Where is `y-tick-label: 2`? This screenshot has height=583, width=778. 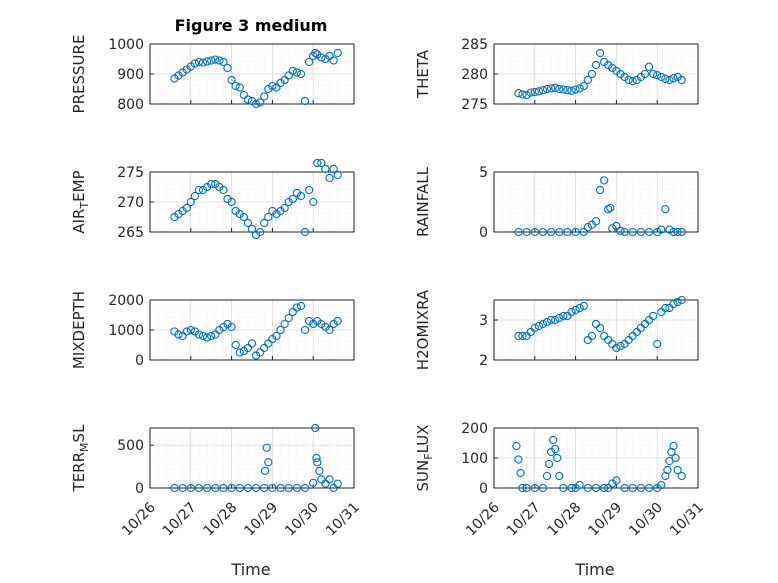 y-tick-label: 2 is located at coordinates (483, 361).